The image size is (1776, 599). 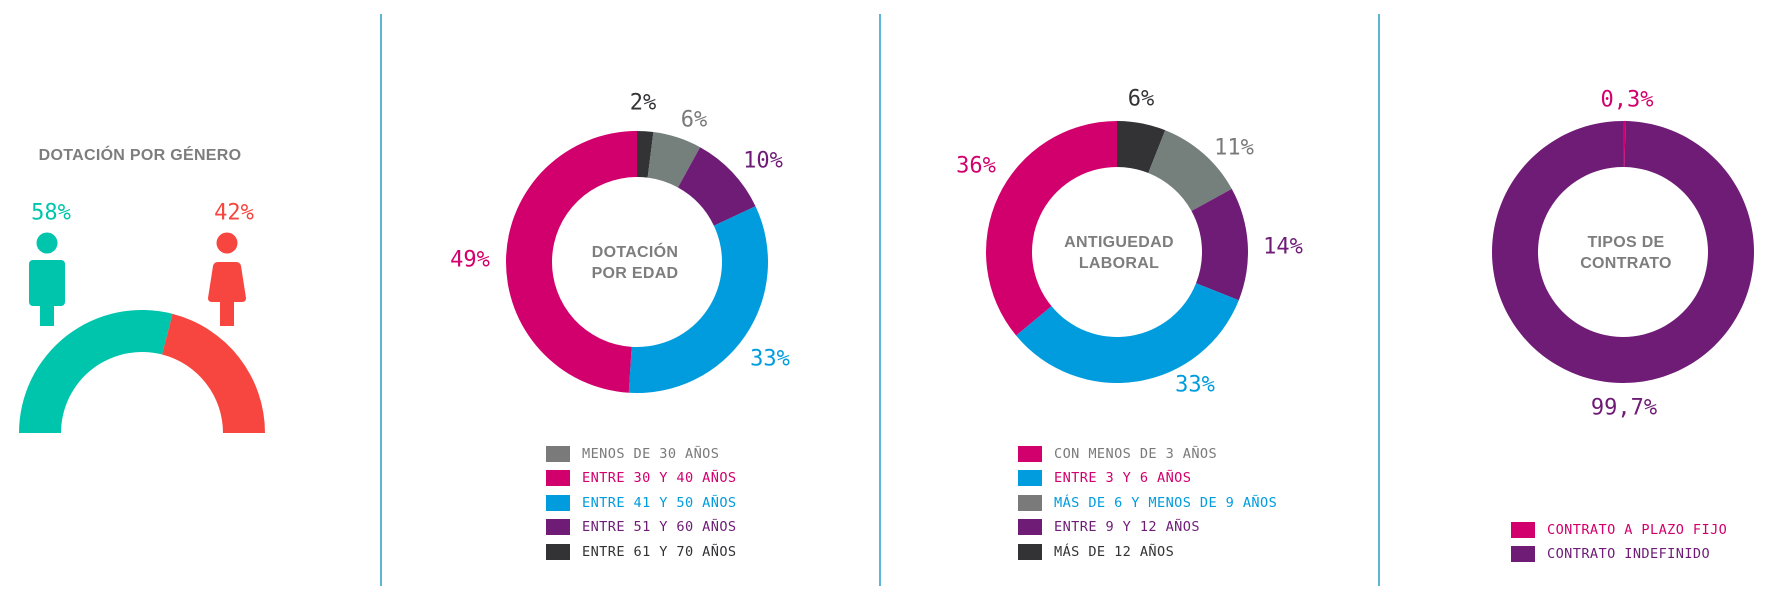 What do you see at coordinates (770, 359) in the screenshot?
I see `age-label-41-50: 33%` at bounding box center [770, 359].